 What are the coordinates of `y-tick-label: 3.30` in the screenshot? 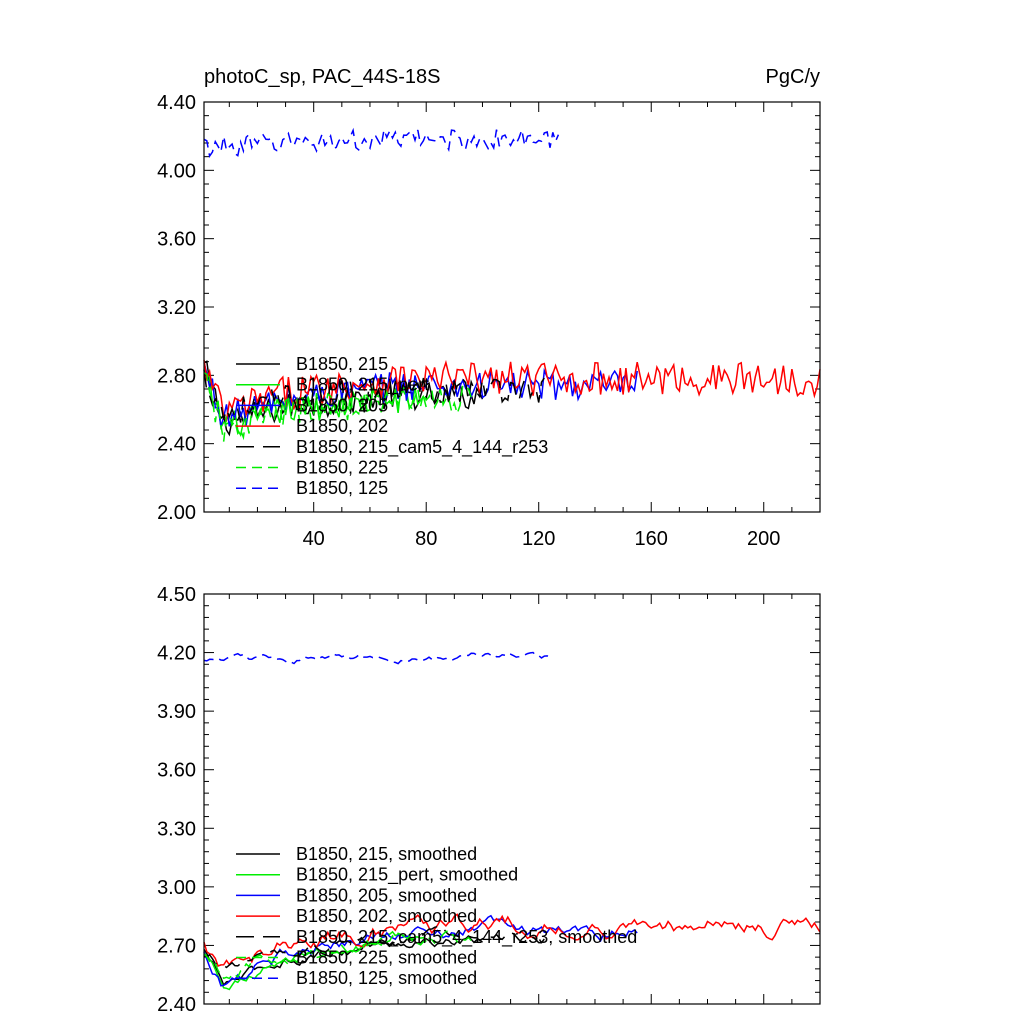 It's located at (176, 829).